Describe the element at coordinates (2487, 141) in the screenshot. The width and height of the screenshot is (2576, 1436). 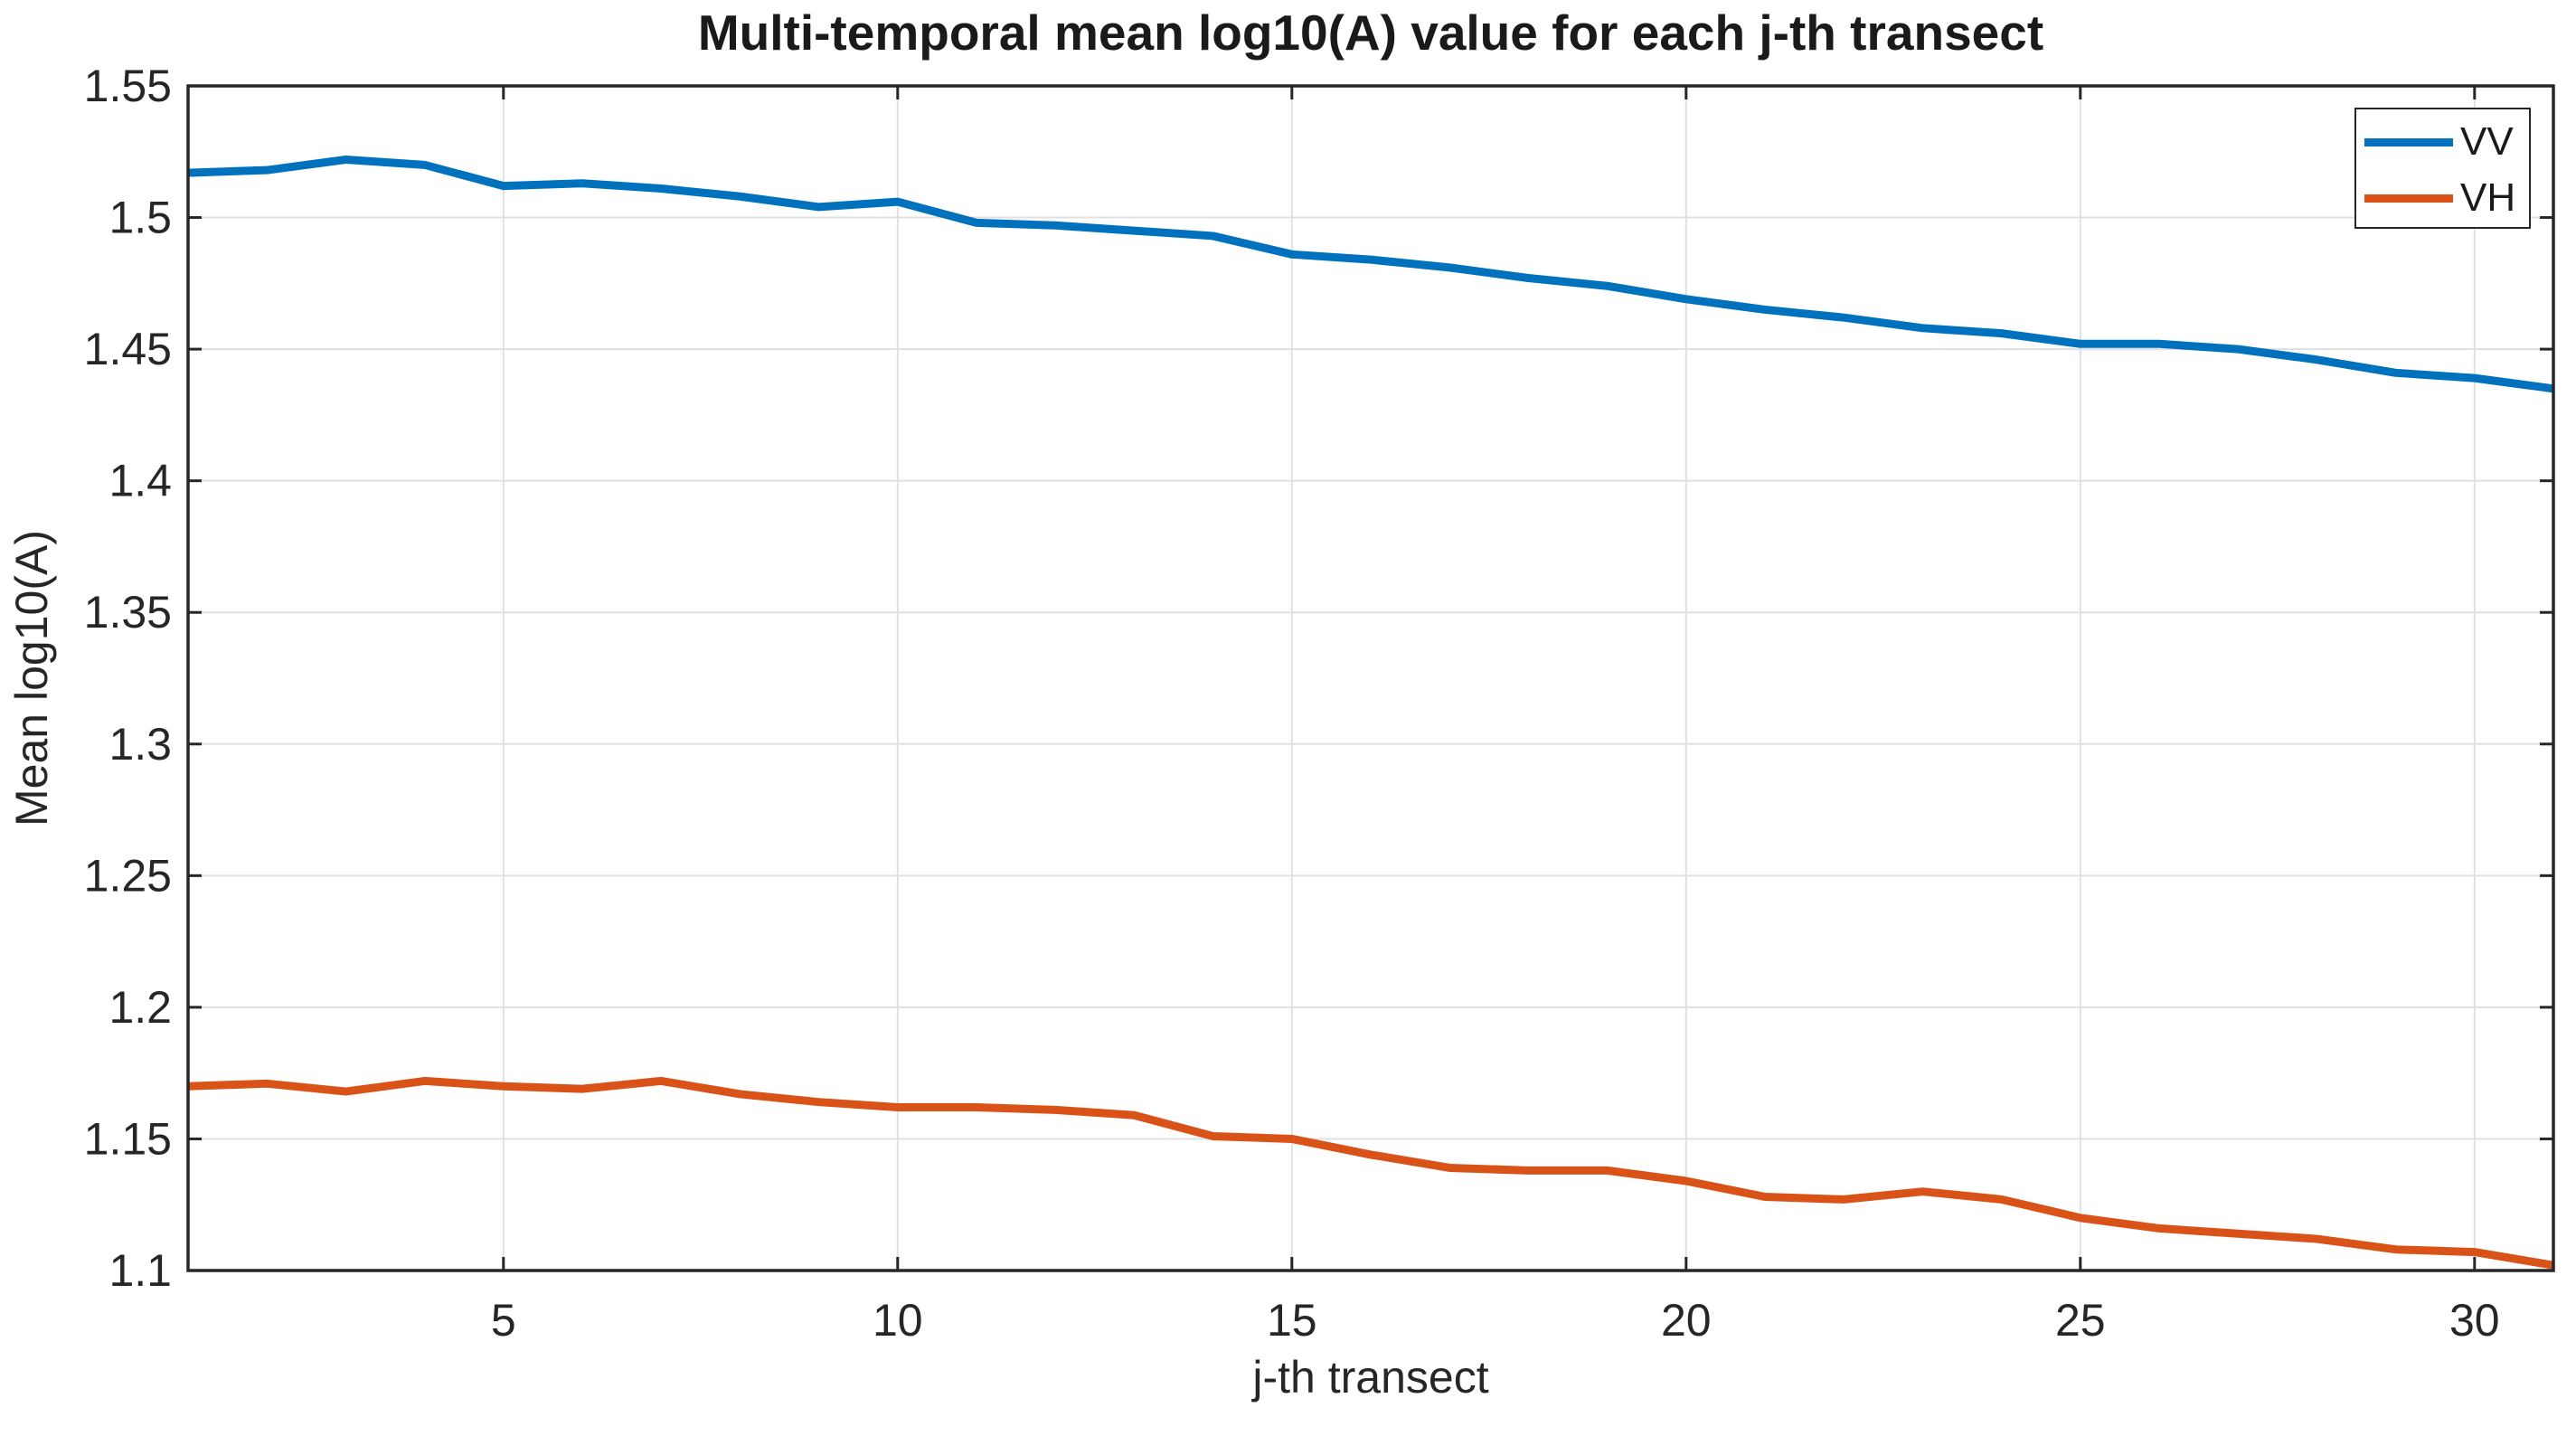
I see `legend-label-vv: VV` at that location.